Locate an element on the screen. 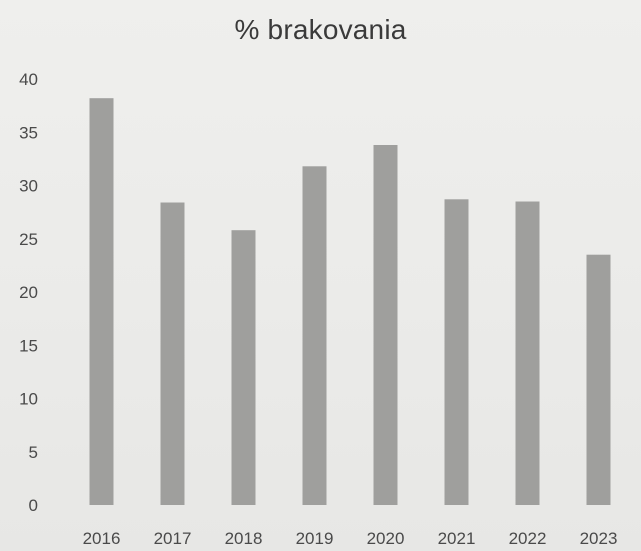 The image size is (641, 551). y-tick-label: 25 is located at coordinates (28, 239).